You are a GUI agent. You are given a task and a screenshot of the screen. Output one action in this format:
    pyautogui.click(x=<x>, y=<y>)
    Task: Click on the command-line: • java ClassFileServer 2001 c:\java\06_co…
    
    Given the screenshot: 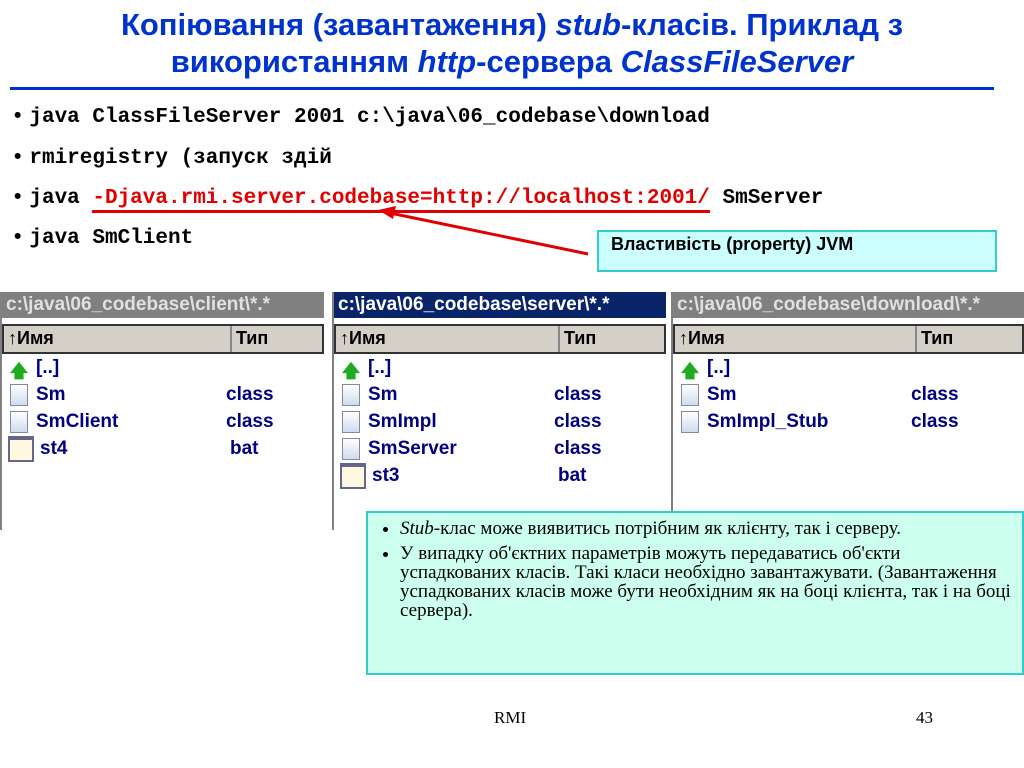 What is the action you would take?
    pyautogui.click(x=362, y=116)
    